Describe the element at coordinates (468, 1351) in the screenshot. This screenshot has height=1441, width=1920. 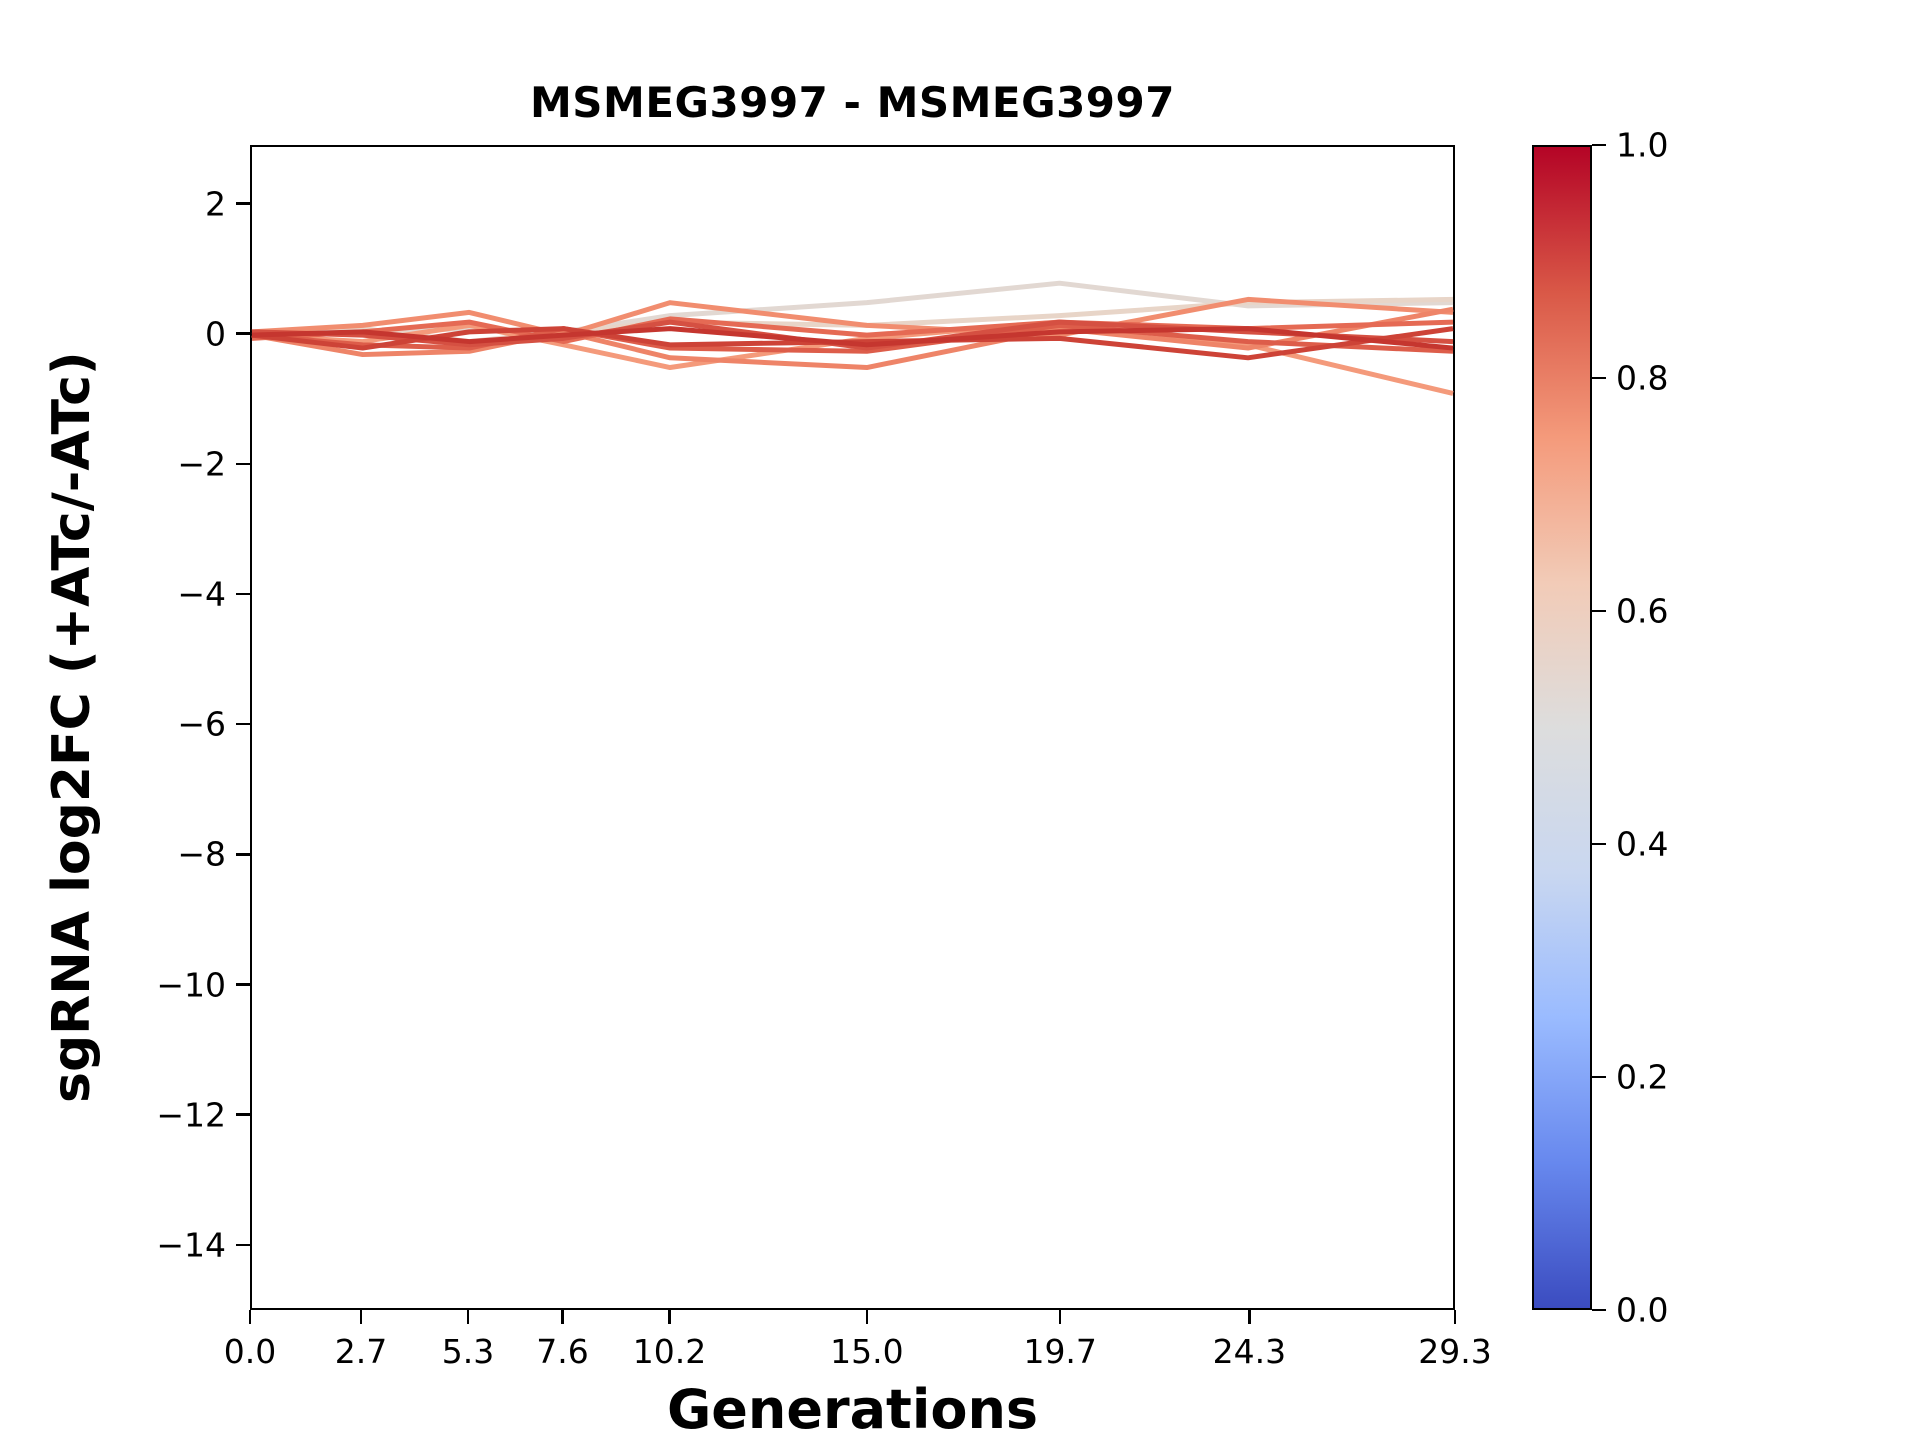
I see `x-tick-label: 5.3` at that location.